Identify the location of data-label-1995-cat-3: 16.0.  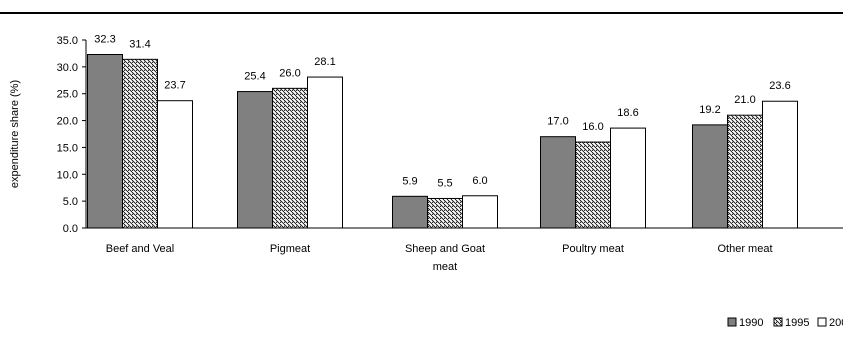
(592, 127).